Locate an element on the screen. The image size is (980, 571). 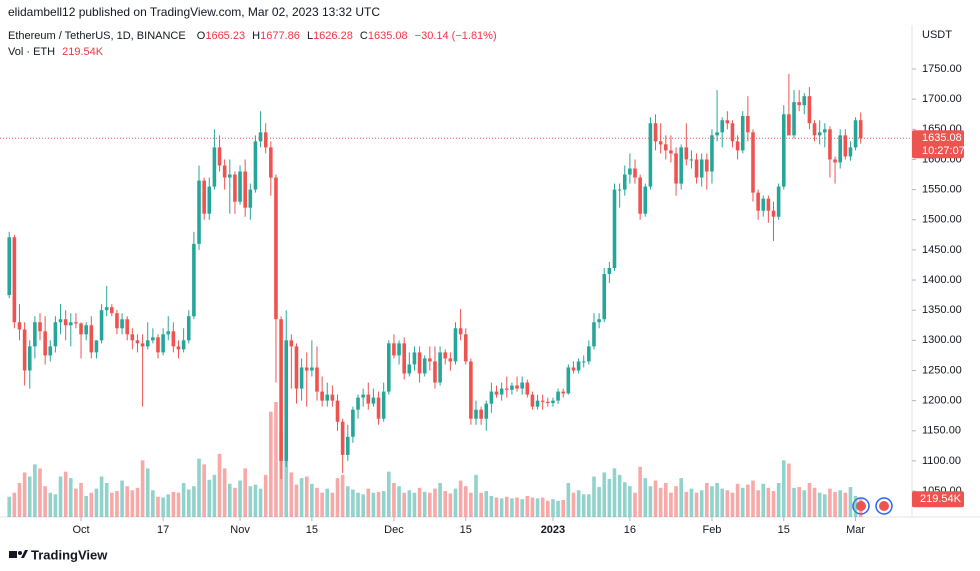
logo-mark is located at coordinates (24, 554).